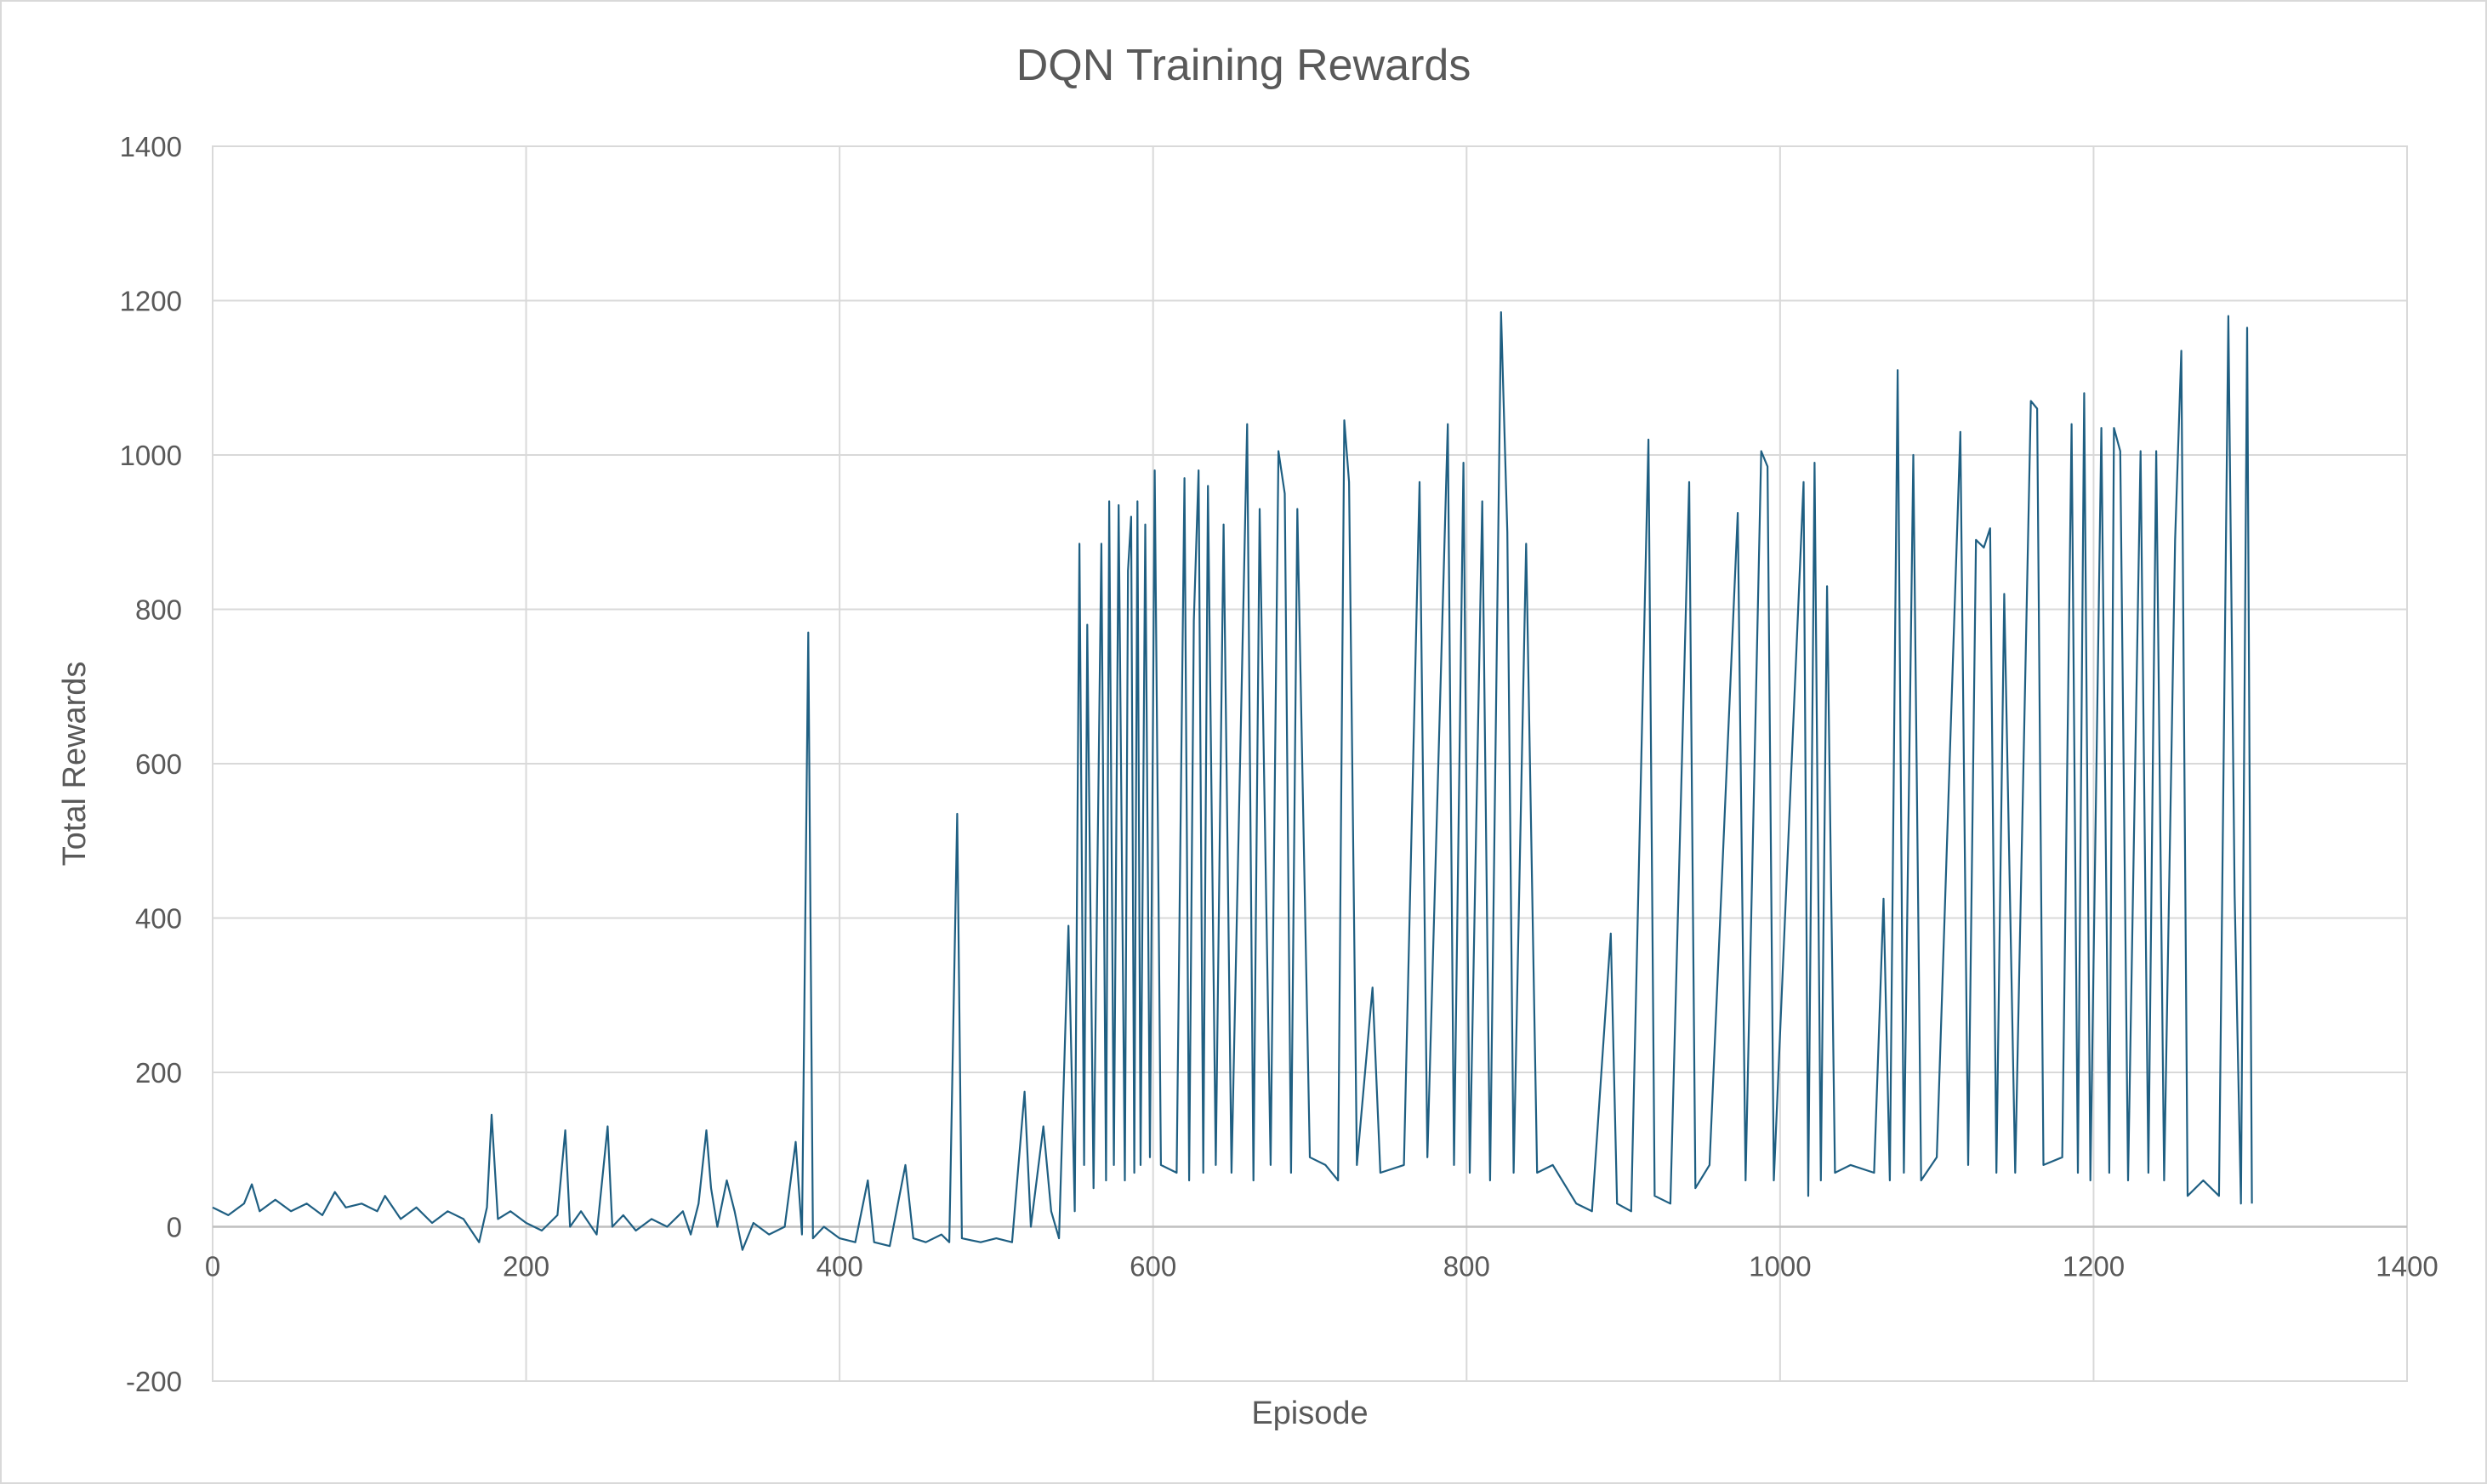 Image resolution: width=2487 pixels, height=1484 pixels. I want to click on chart-title: DQN Training Rewards, so click(1243, 65).